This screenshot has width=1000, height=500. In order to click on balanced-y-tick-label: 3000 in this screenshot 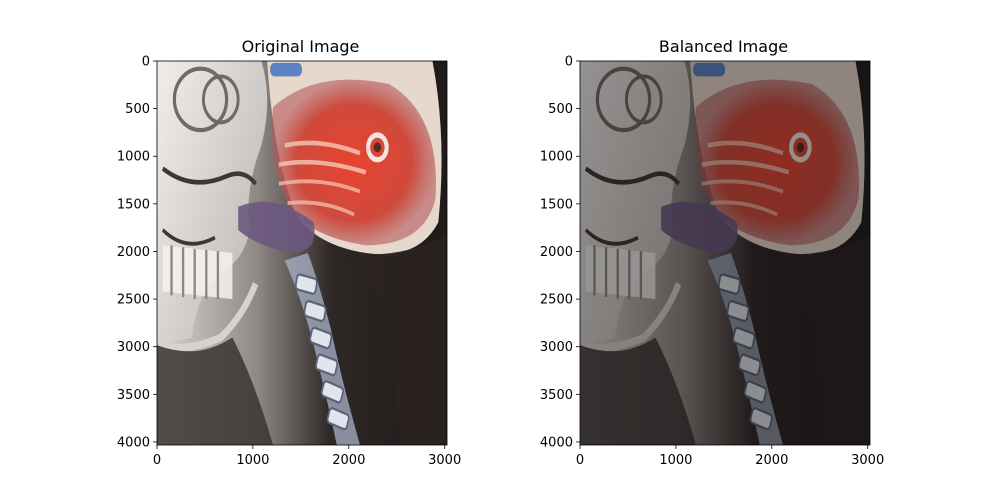, I will do `click(556, 347)`.